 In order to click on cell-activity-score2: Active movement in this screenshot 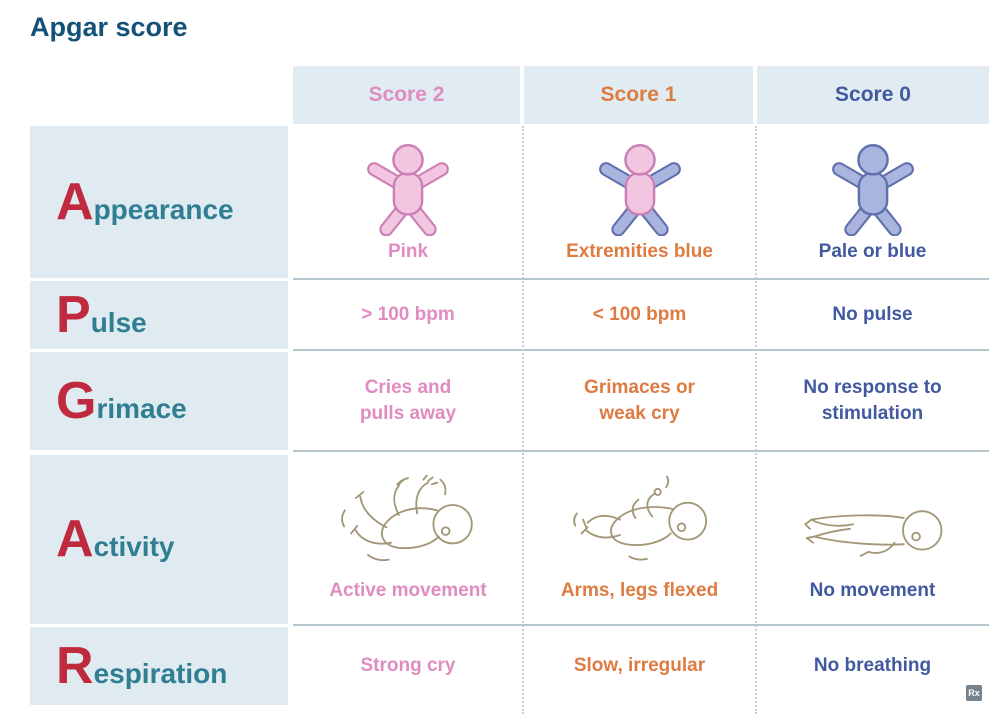, I will do `click(408, 539)`.